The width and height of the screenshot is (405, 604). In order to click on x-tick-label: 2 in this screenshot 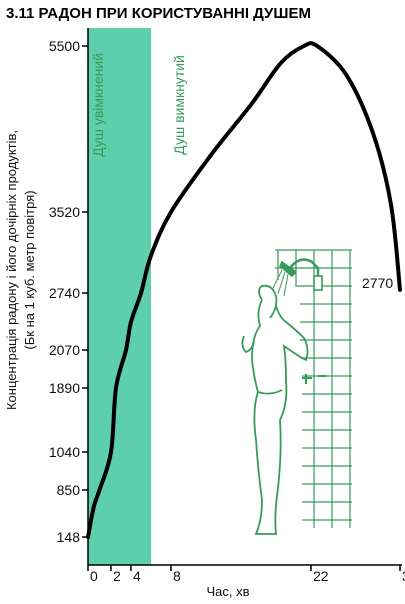, I will do `click(117, 576)`.